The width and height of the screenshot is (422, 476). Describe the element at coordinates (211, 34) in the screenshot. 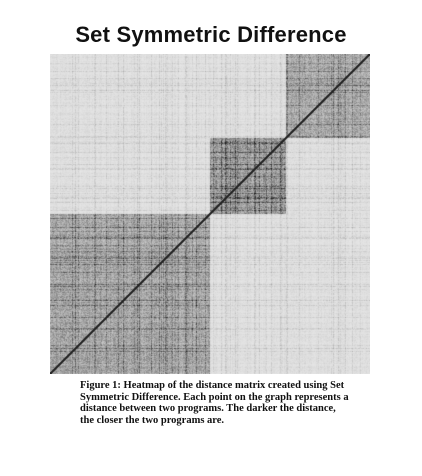

I see `chart-title: Set Symmetric Difference` at that location.